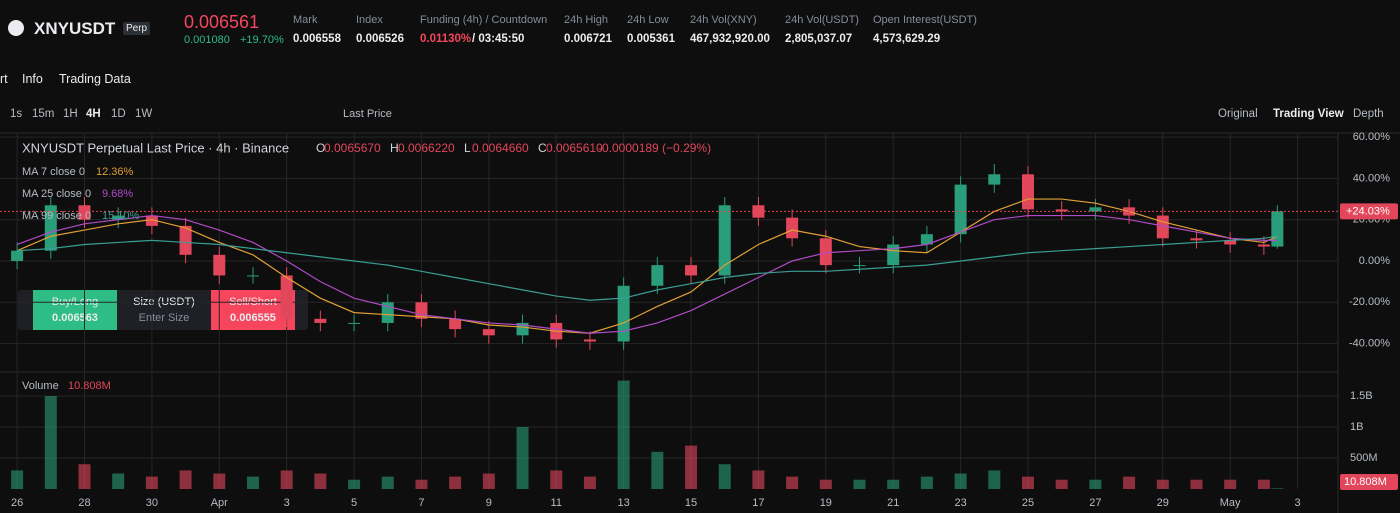 The width and height of the screenshot is (1400, 513). Describe the element at coordinates (542, 148) in the screenshot. I see `ohlc-key: C` at that location.